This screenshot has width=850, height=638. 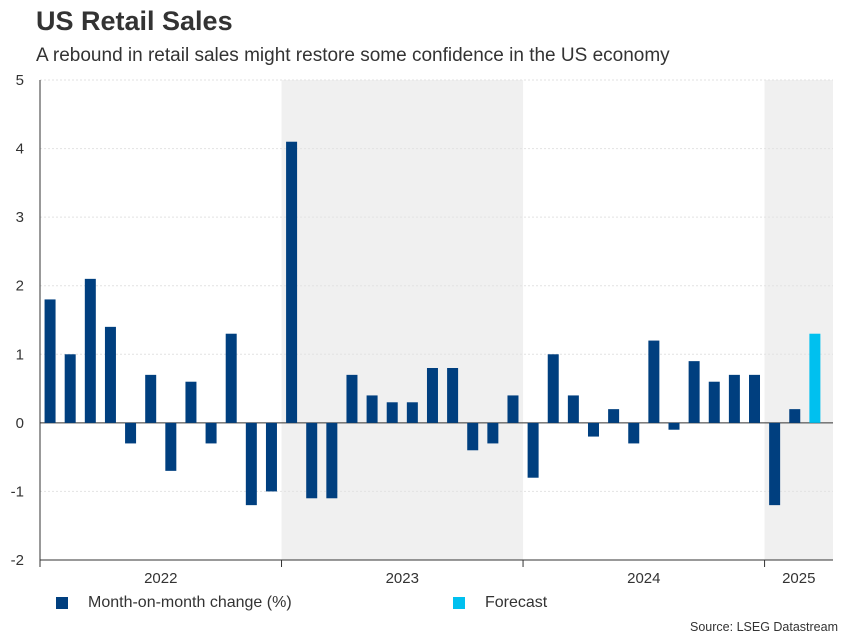 I want to click on legend-item-forecast: Forecast, so click(x=500, y=603).